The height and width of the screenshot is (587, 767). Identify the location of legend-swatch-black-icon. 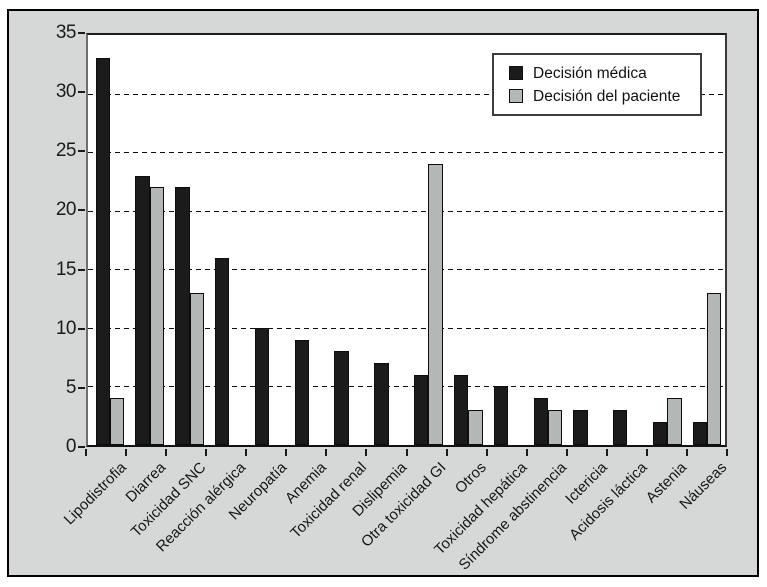
(516, 73).